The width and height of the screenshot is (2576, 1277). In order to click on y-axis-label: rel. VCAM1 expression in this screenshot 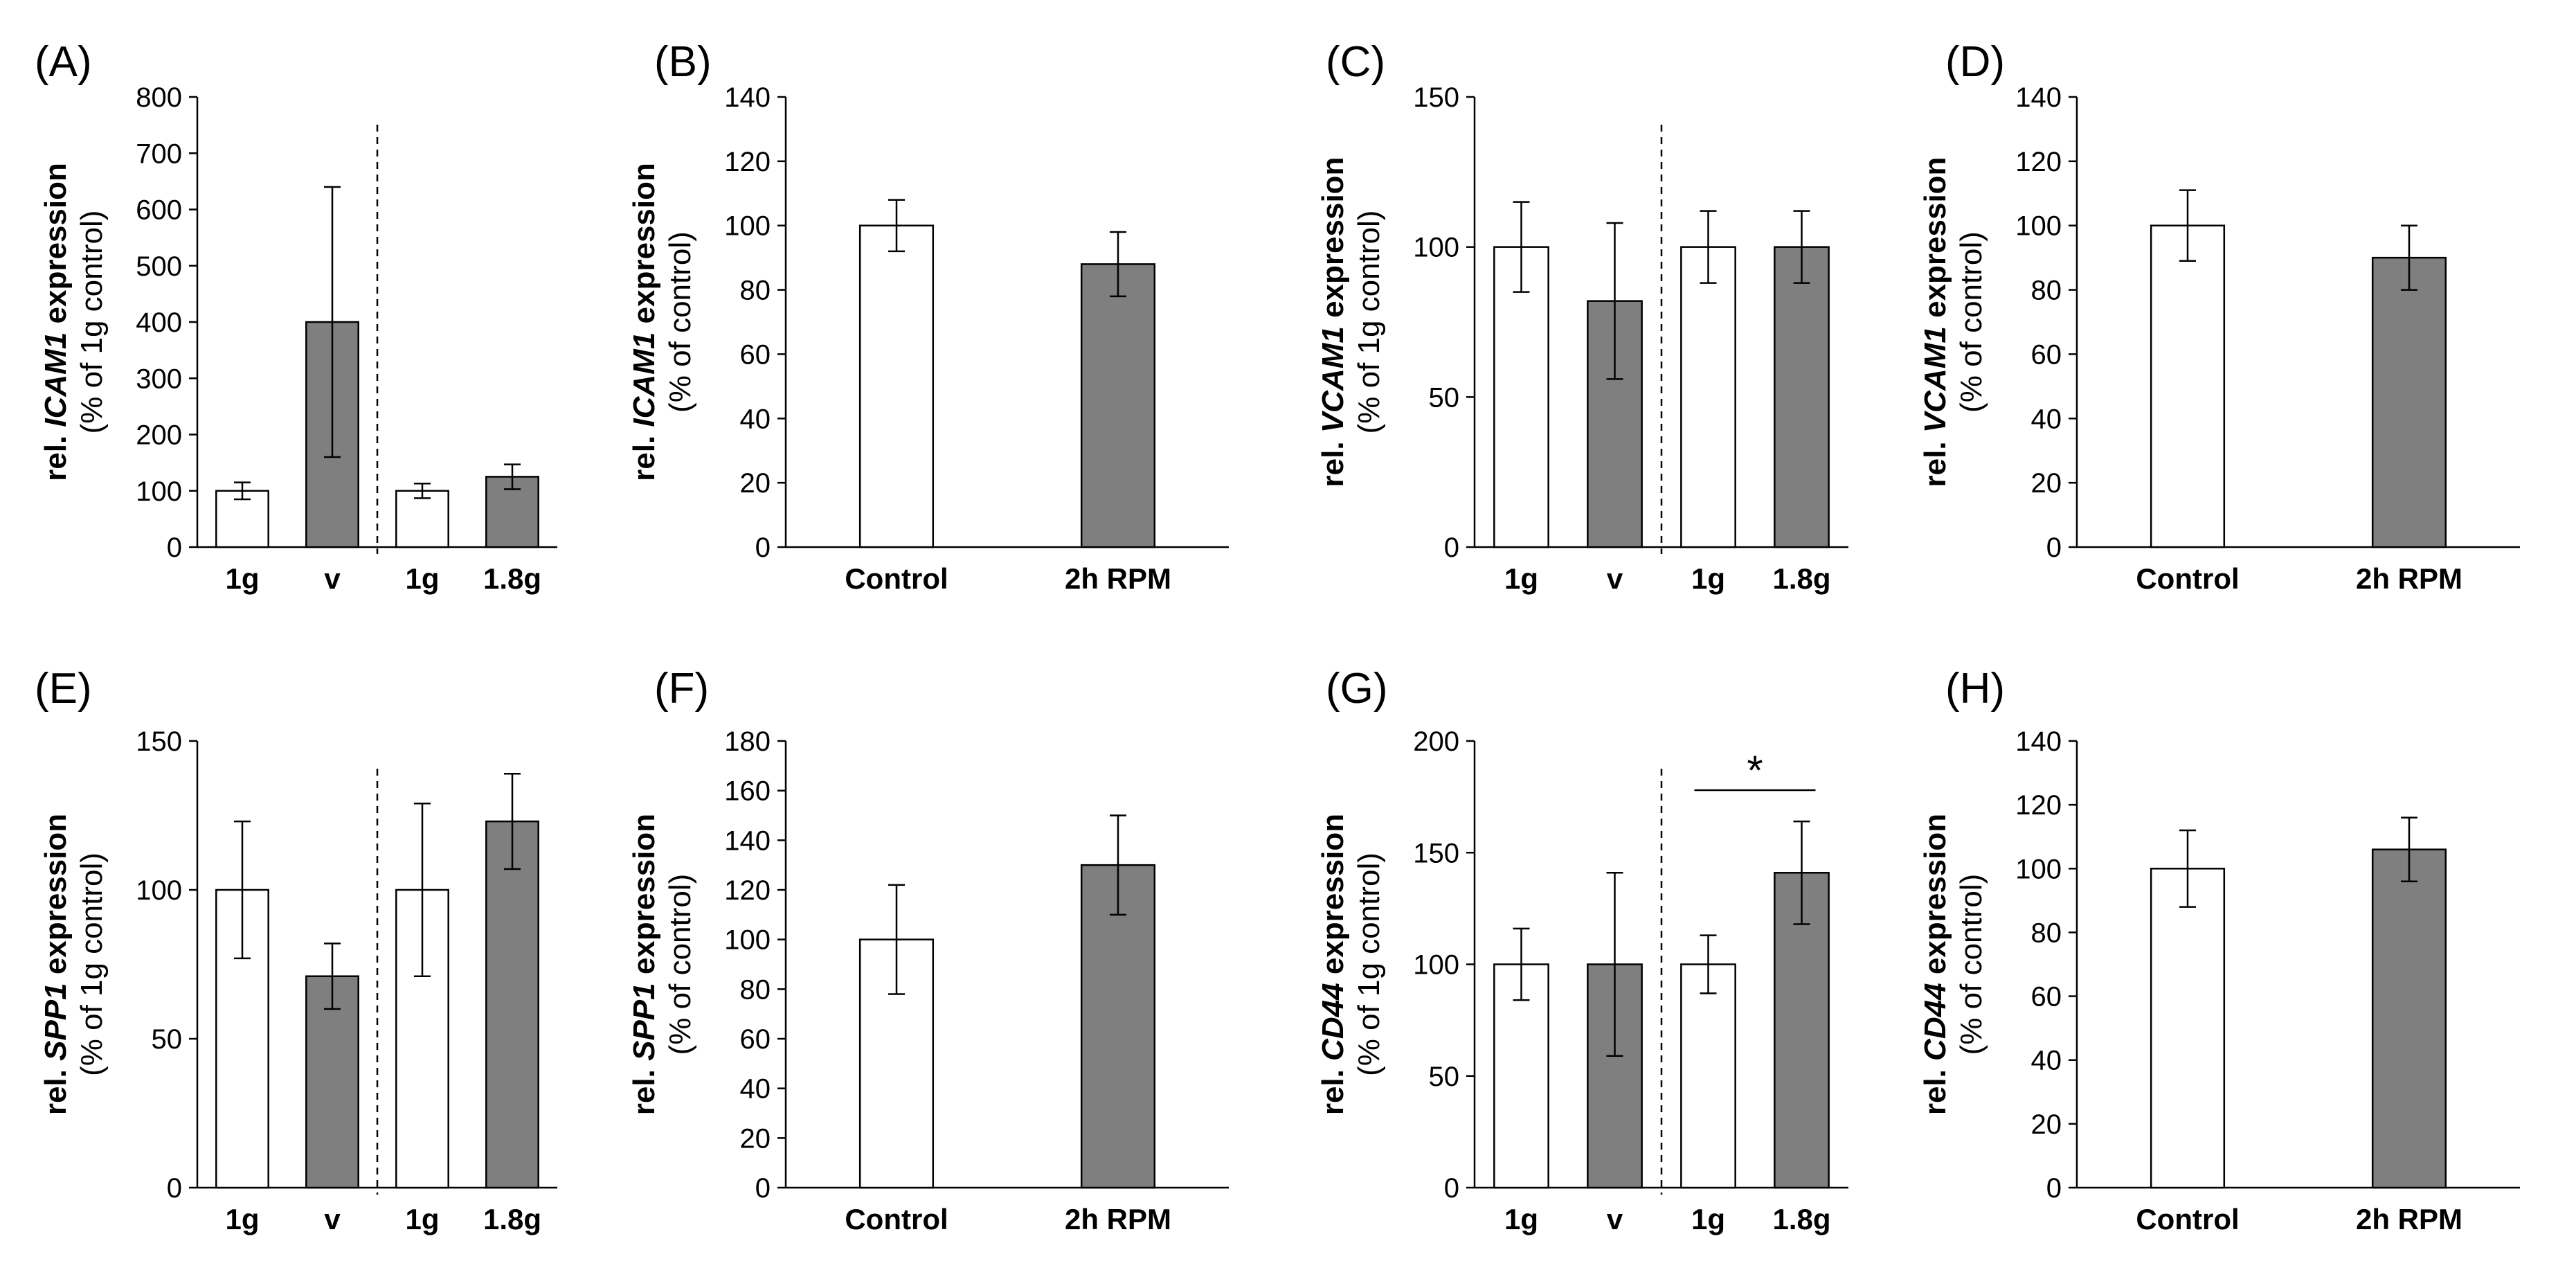, I will do `click(1935, 322)`.